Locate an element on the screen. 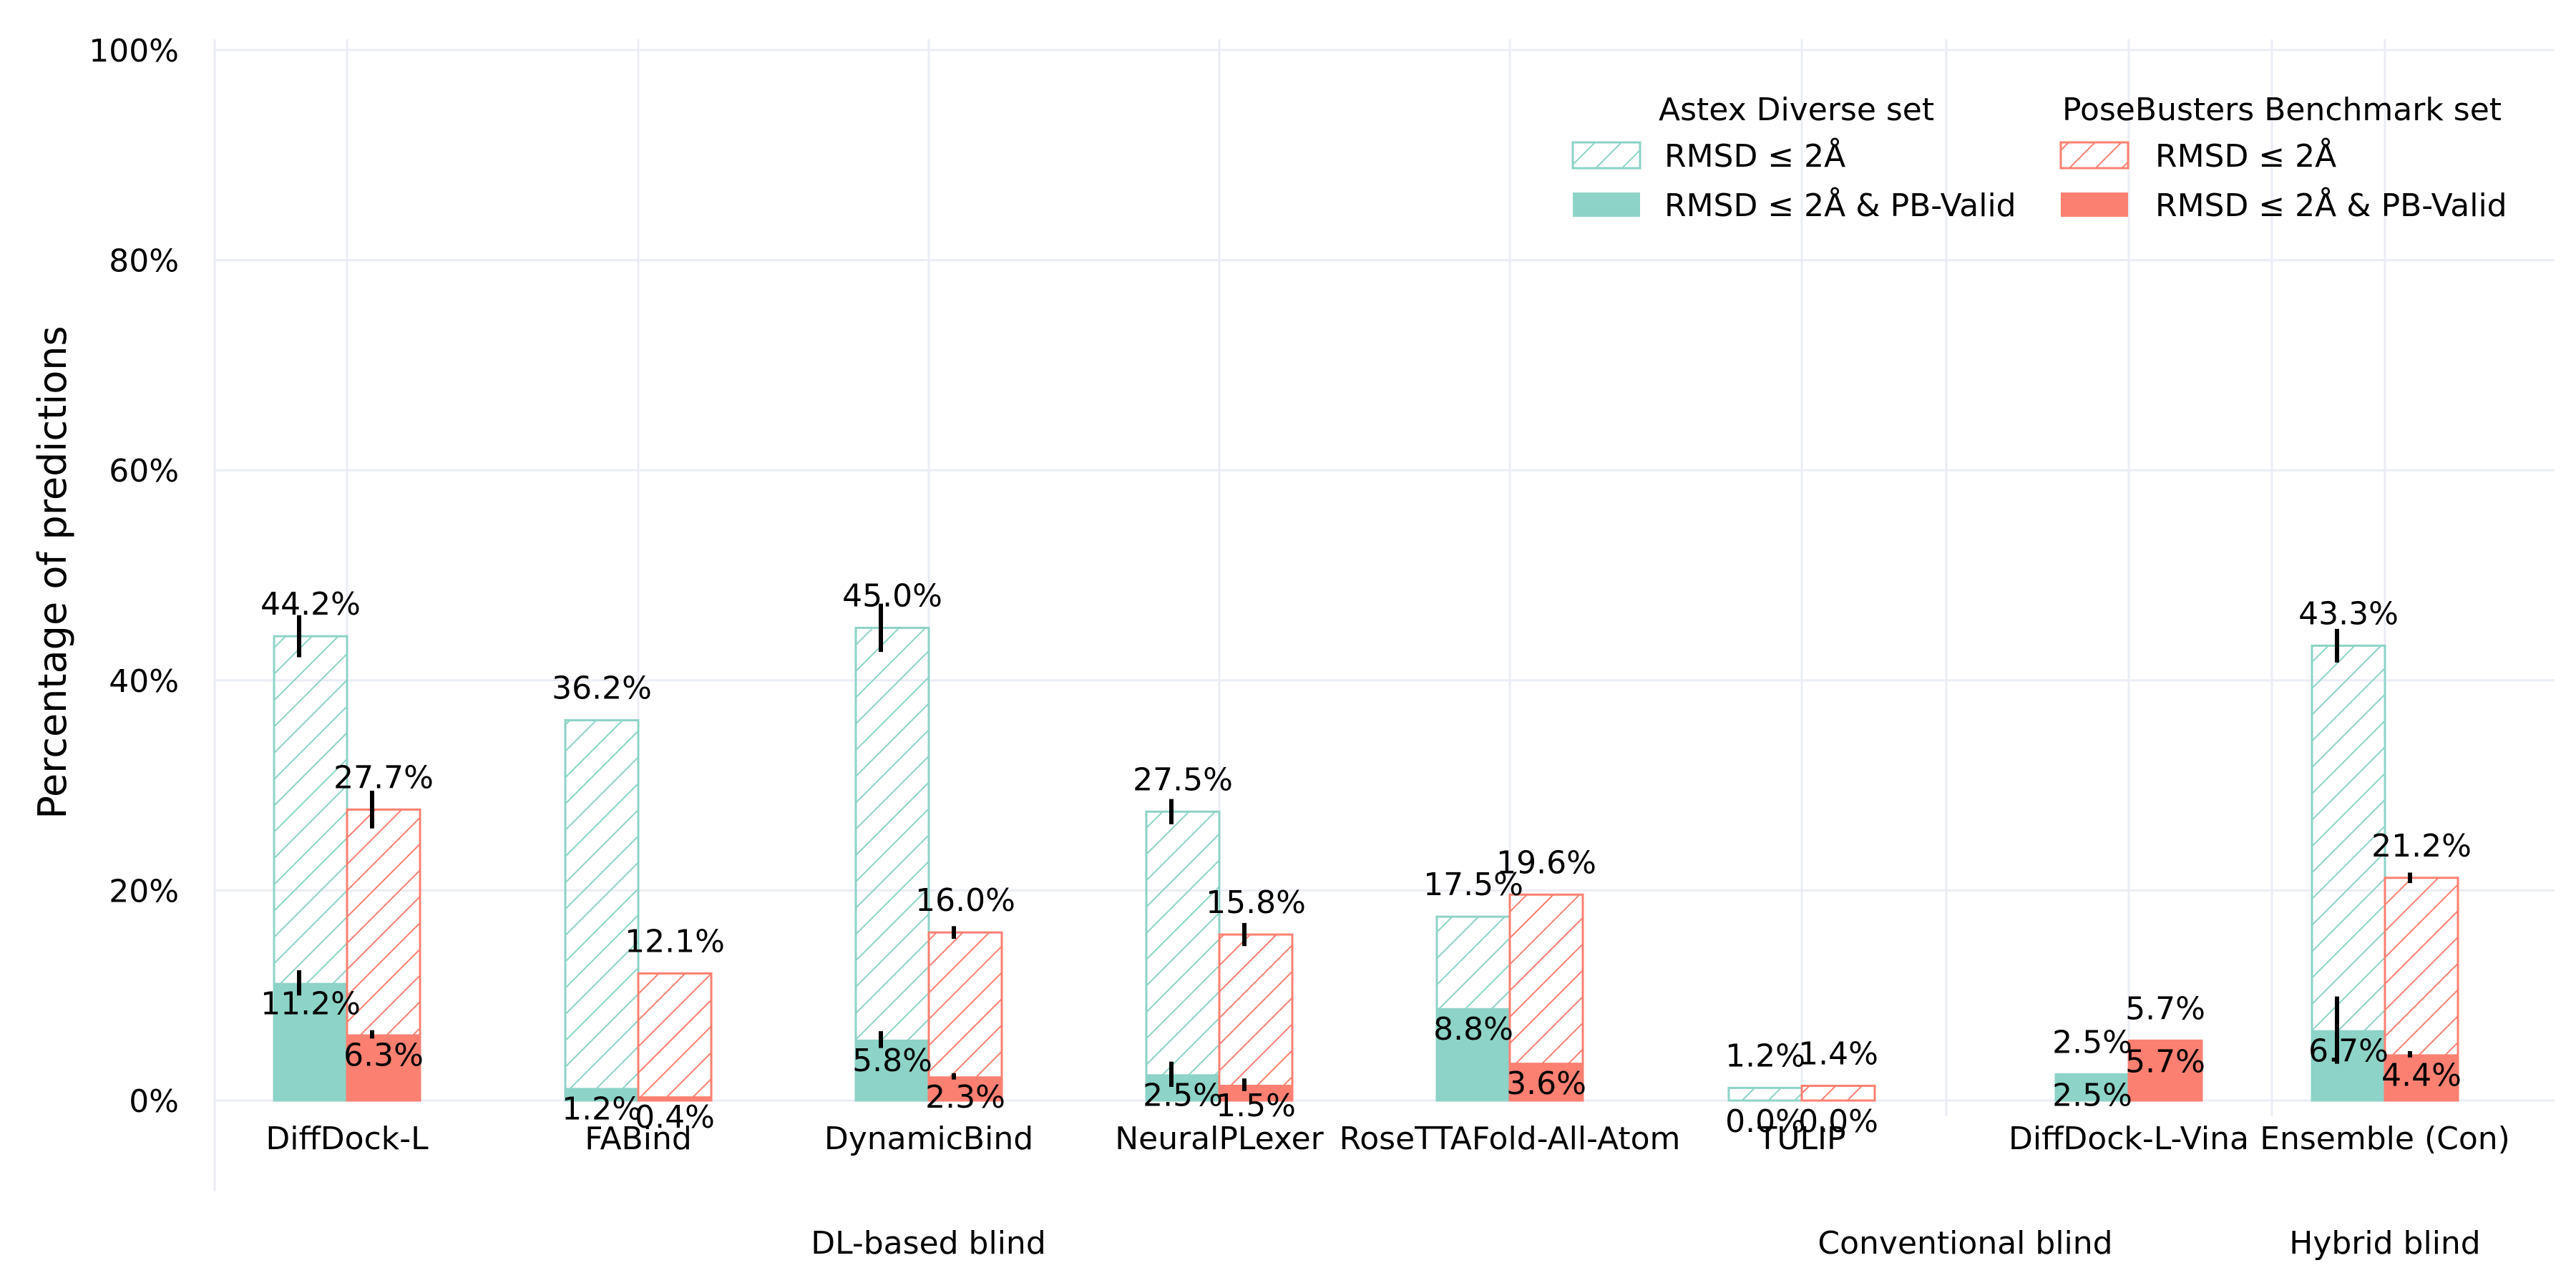 Image resolution: width=2576 pixels, height=1288 pixels. label-astex-pbvalid-3: 2.5% is located at coordinates (1183, 1095).